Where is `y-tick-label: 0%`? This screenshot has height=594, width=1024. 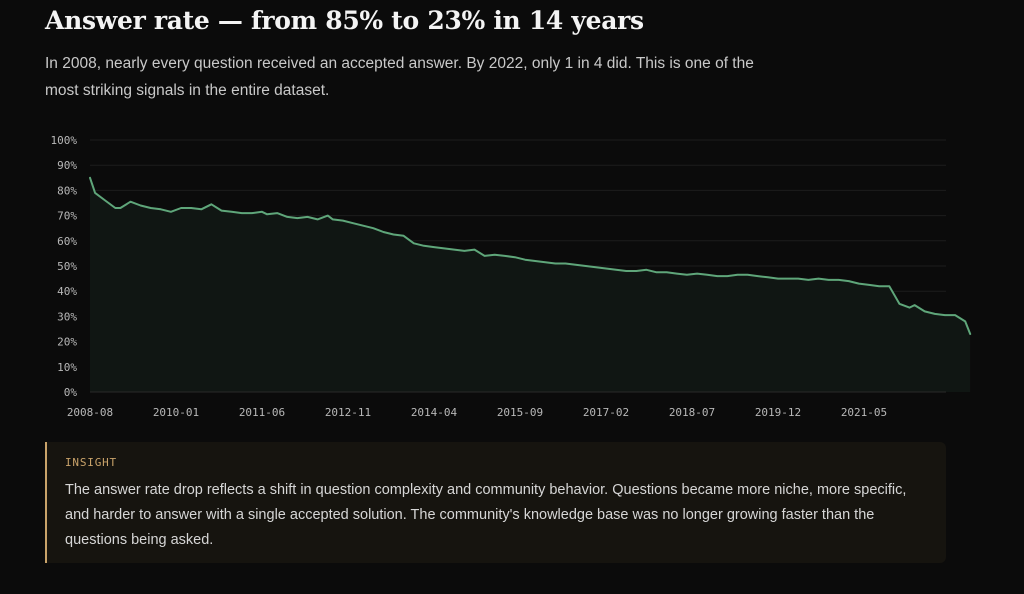 y-tick-label: 0% is located at coordinates (71, 392).